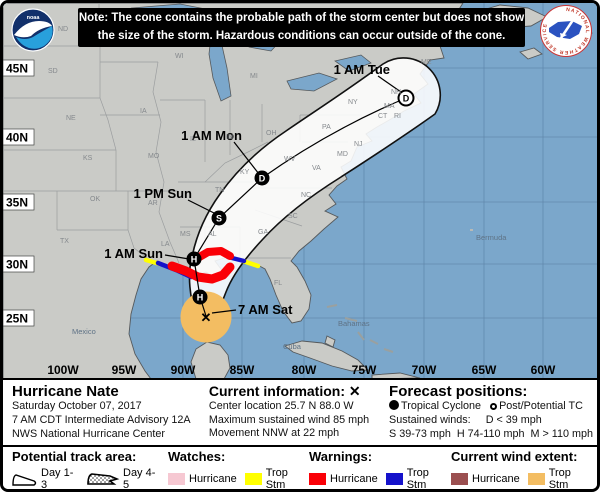 The image size is (600, 492). I want to click on time-label-1am-sun: 1 AM Sun, so click(133, 253).